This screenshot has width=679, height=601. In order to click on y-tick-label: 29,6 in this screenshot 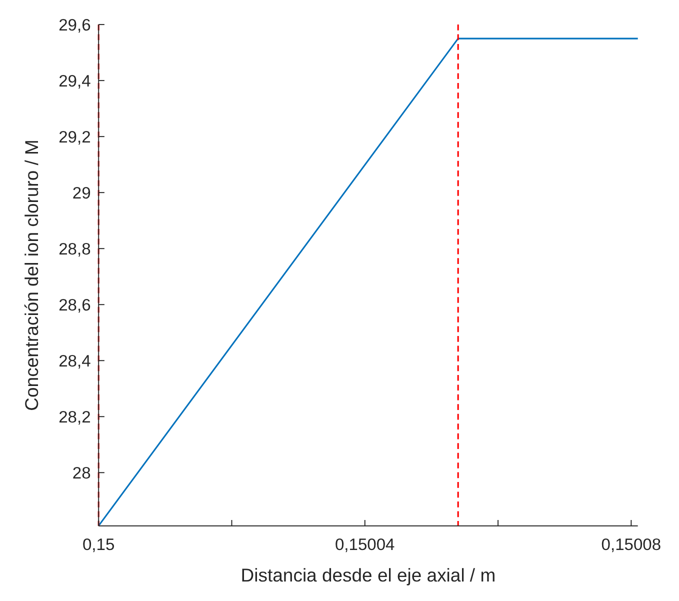, I will do `click(74, 24)`.